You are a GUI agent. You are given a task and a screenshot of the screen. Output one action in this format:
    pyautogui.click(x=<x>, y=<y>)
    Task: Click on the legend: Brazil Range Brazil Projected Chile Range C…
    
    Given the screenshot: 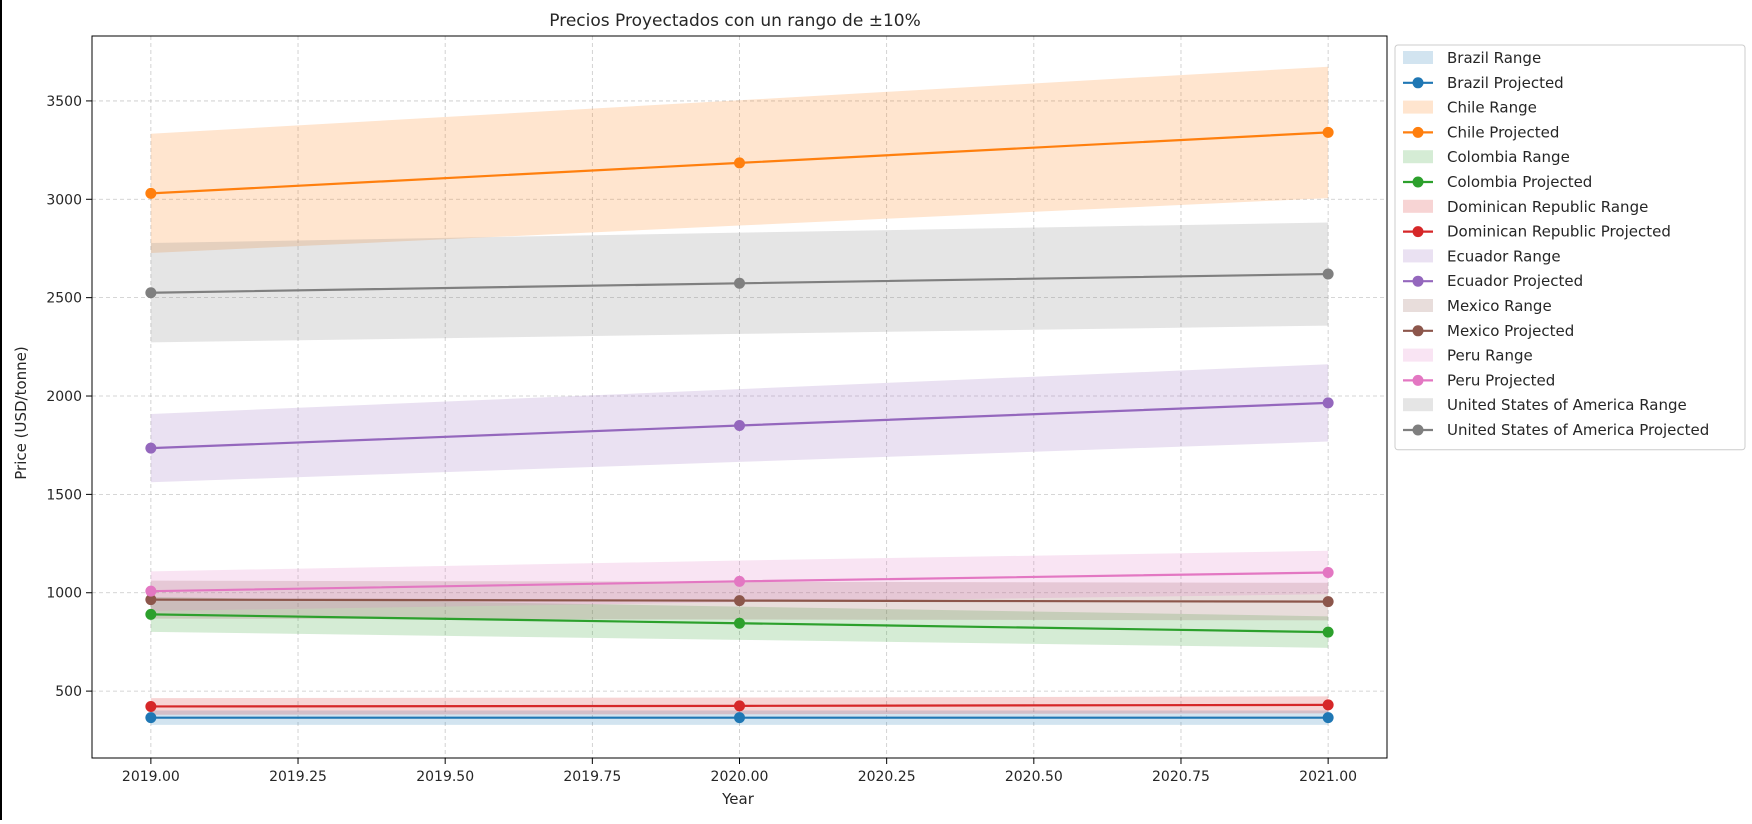 What is the action you would take?
    pyautogui.click(x=1570, y=247)
    